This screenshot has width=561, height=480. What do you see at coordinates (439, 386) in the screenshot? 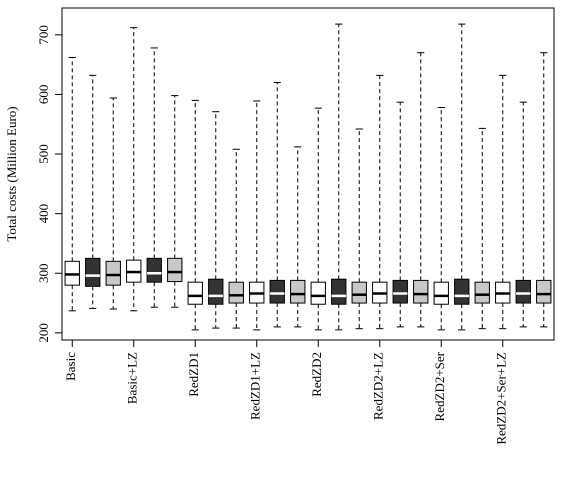
I see `x-tick-label: RedZD2+Ser` at bounding box center [439, 386].